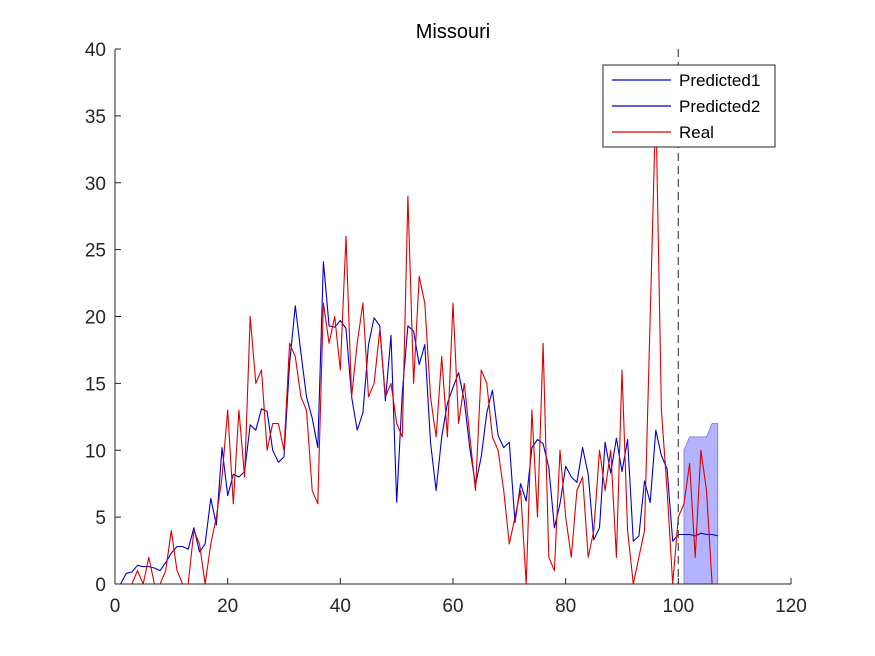  I want to click on x-tick-label: 20, so click(227, 606).